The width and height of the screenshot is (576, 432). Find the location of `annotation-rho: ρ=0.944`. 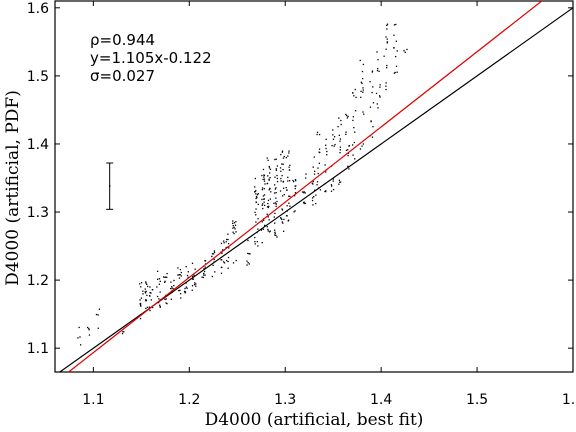

annotation-rho: ρ=0.944 is located at coordinates (122, 40).